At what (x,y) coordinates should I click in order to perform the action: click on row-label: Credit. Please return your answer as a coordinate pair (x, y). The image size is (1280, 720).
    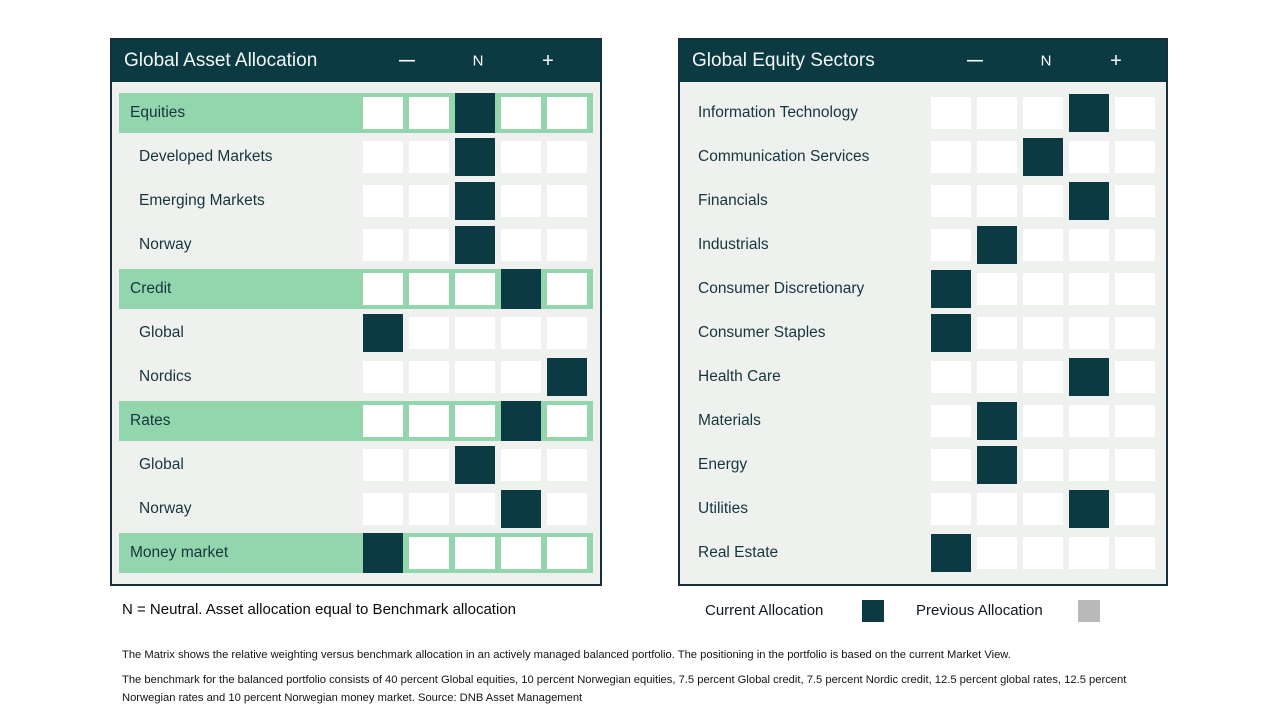
    Looking at the image, I should click on (151, 288).